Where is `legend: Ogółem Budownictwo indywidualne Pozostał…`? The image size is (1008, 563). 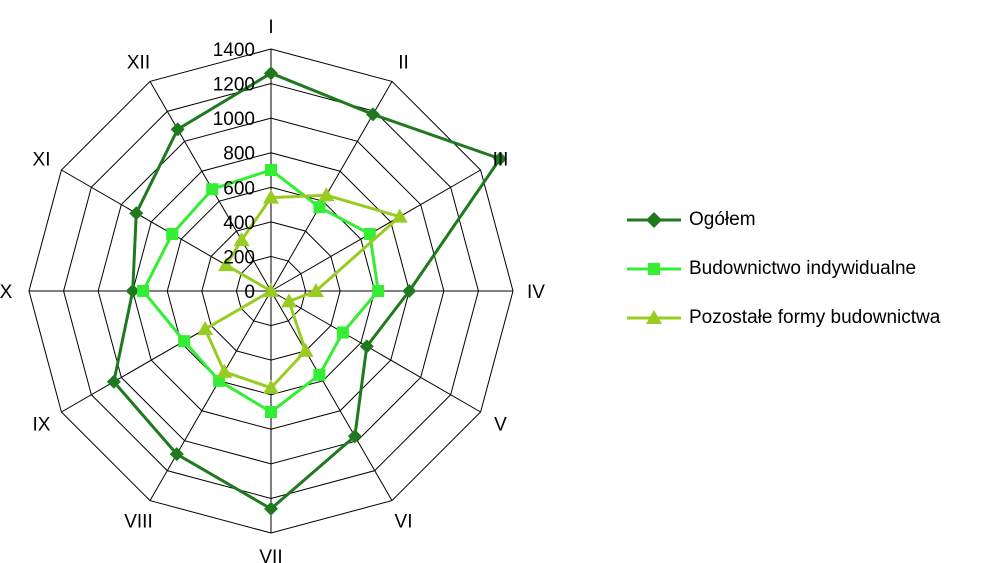 legend: Ogółem Budownictwo indywidualne Pozostał… is located at coordinates (816, 271).